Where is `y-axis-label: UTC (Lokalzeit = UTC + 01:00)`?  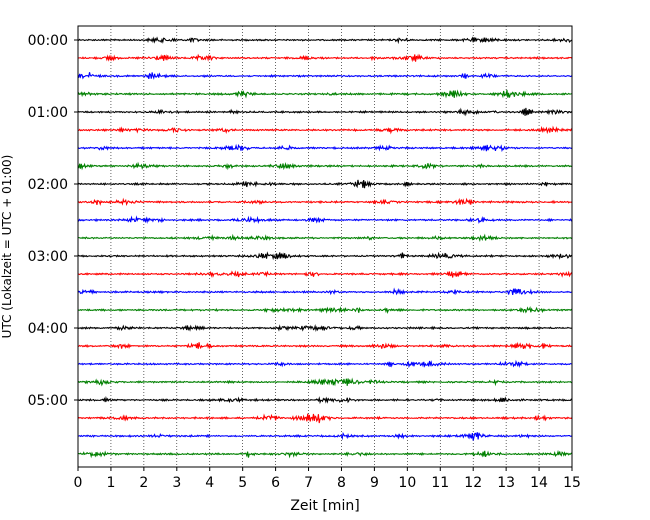 y-axis-label: UTC (Lokalzeit = UTC + 01:00) is located at coordinates (7, 247).